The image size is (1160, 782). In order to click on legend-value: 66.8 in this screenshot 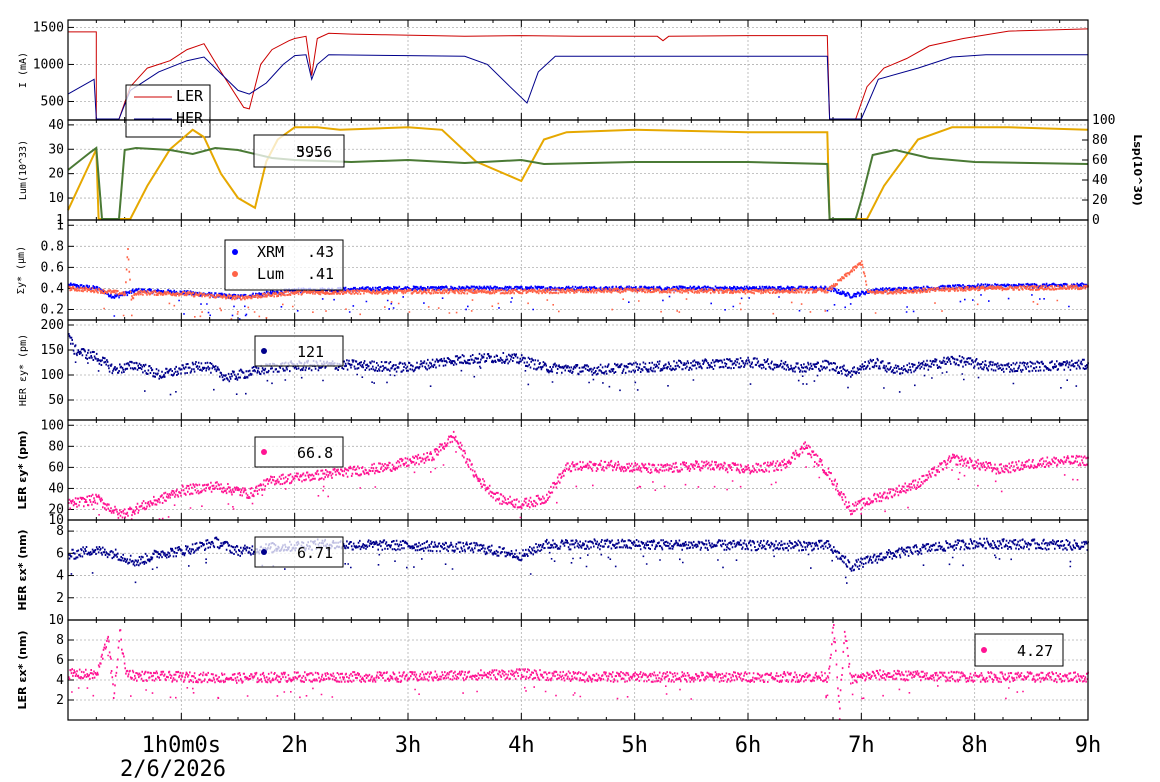, I will do `click(315, 453)`.